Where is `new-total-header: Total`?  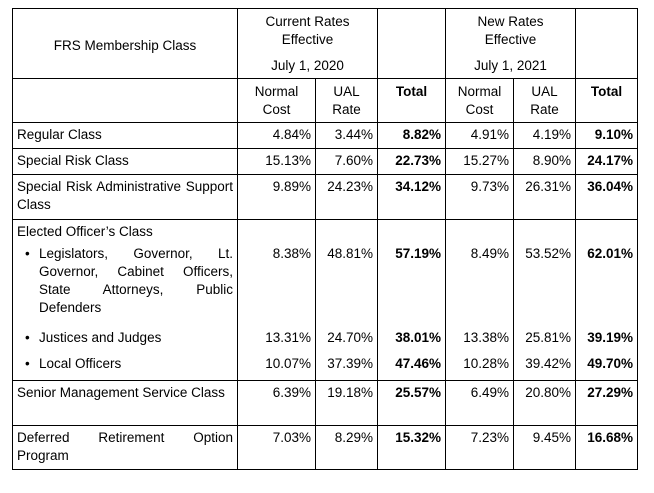
new-total-header: Total is located at coordinates (607, 100).